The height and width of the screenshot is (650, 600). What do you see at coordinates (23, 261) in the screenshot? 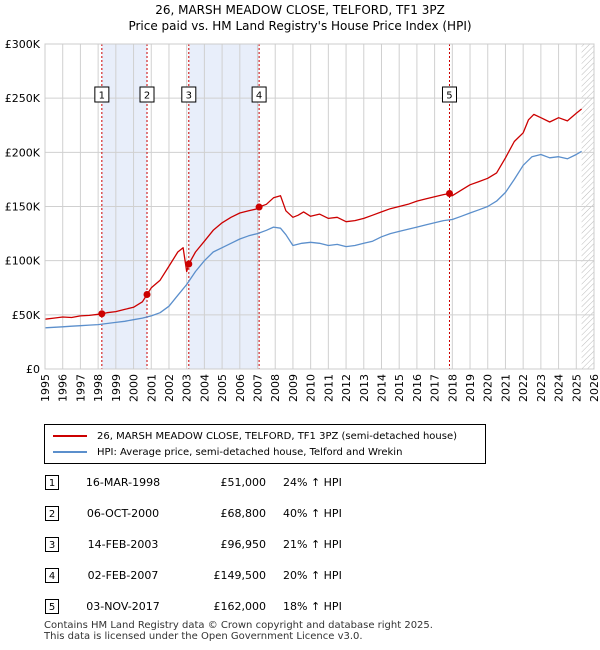
I see `y-tick-label: £100K` at bounding box center [23, 261].